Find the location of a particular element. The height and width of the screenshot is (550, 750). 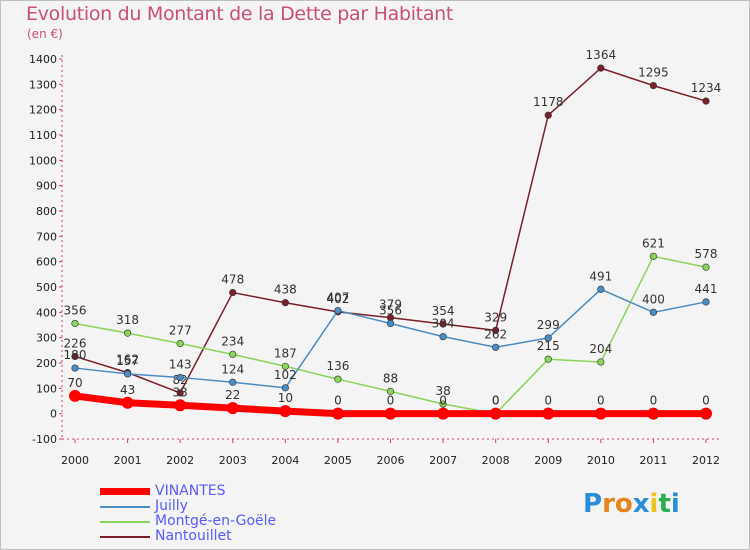

data-label: 621 is located at coordinates (653, 243).